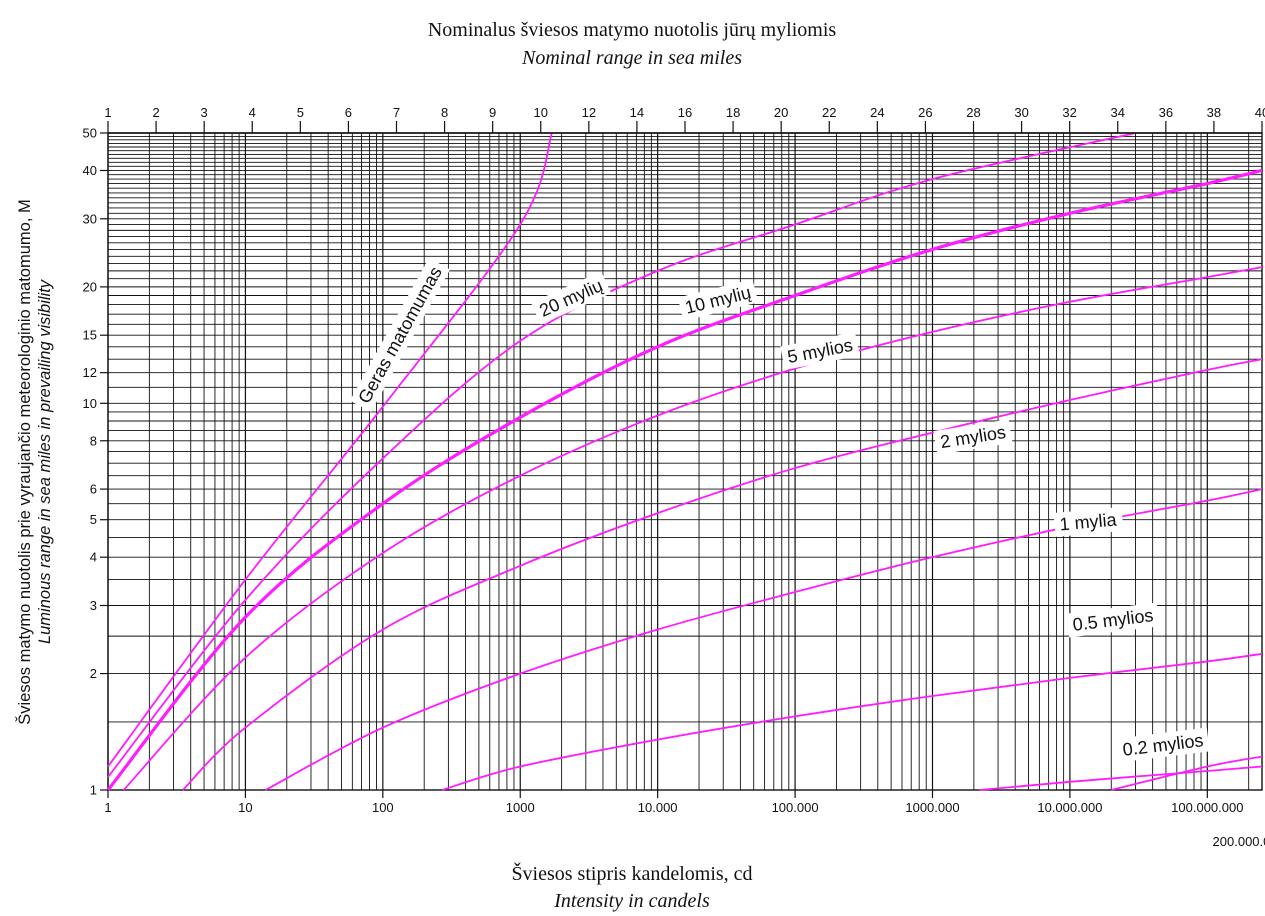  I want to click on top-tick-label: 22, so click(829, 112).